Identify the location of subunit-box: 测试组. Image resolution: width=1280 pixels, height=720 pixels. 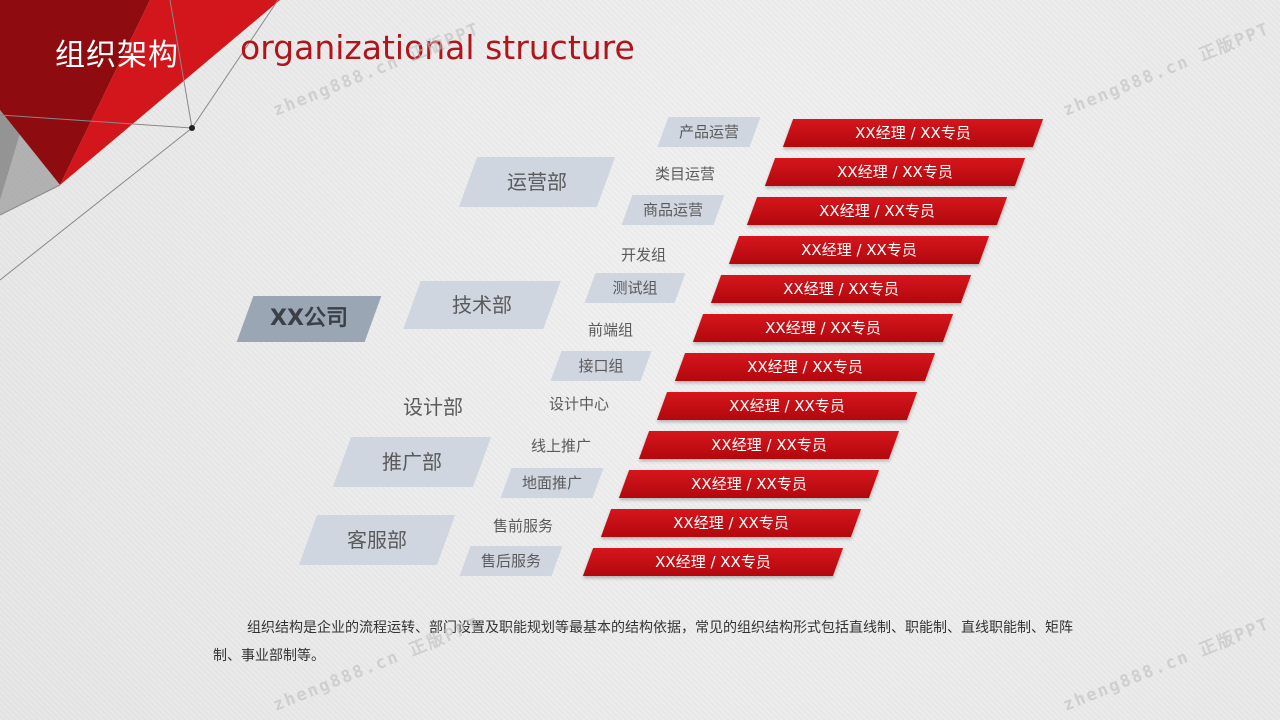
(635, 288).